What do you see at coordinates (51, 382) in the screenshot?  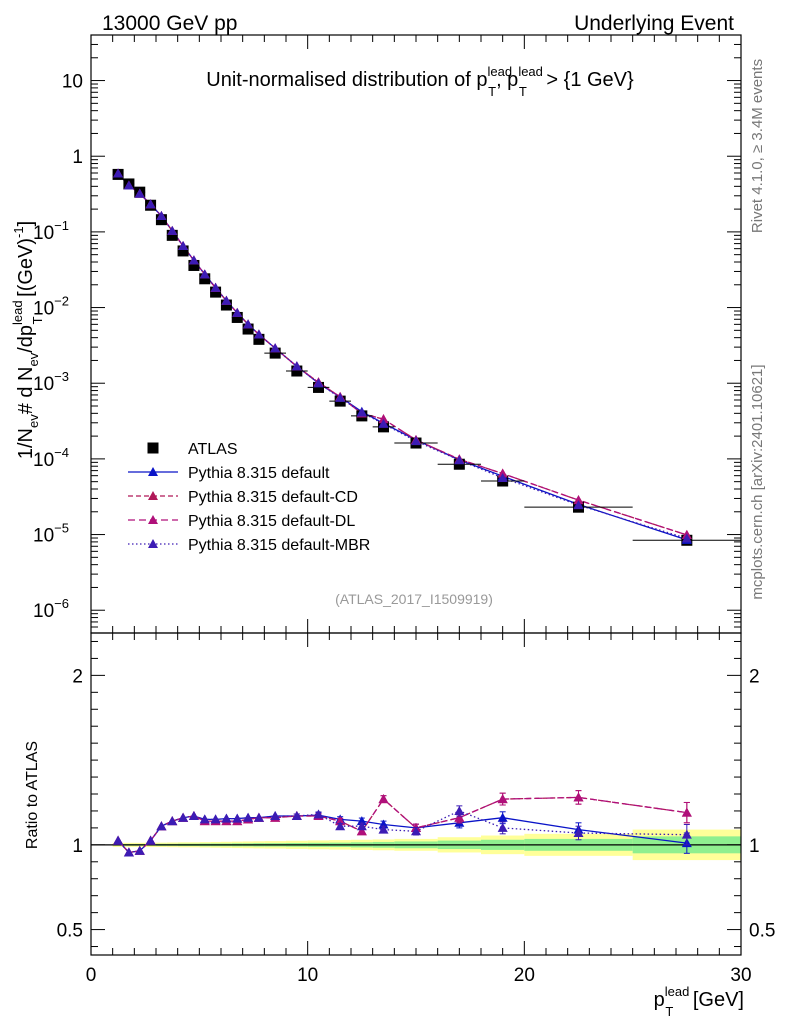 I see `y-tick-label: 10⁻³` at bounding box center [51, 382].